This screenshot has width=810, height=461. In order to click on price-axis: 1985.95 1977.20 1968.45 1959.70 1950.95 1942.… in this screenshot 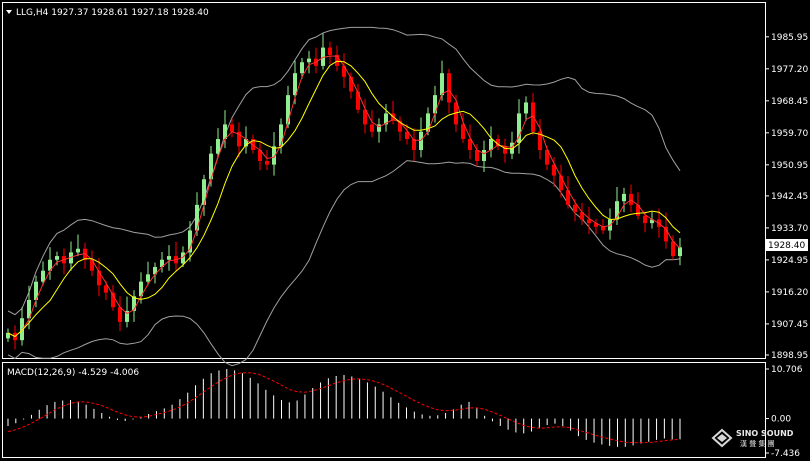, I will do `click(786, 197)`.